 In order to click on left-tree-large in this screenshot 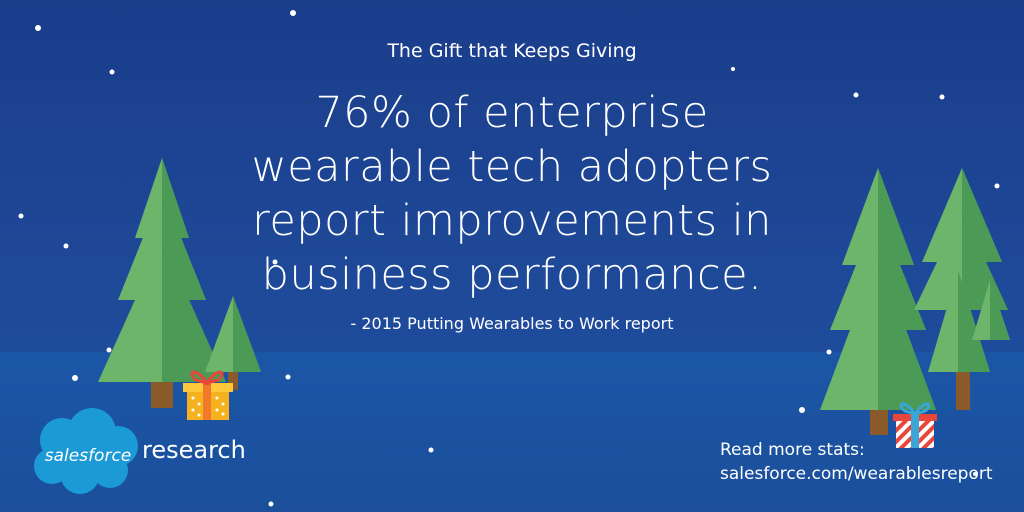, I will do `click(162, 283)`.